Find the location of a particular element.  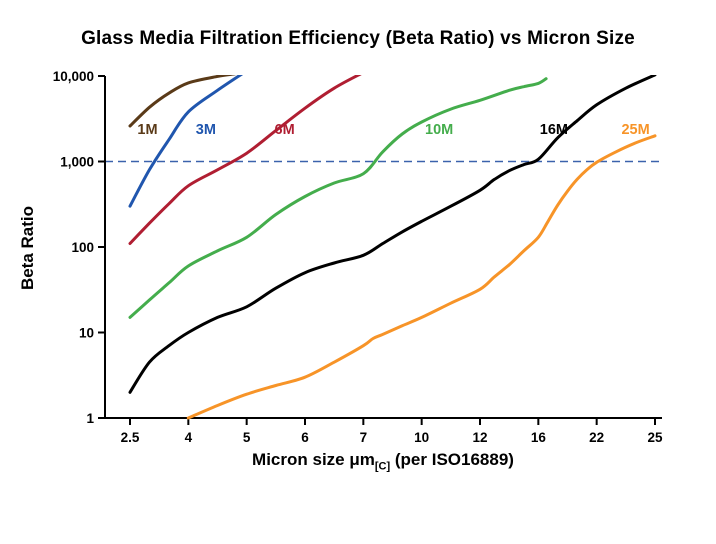

series-label-25M: 25M is located at coordinates (635, 130).